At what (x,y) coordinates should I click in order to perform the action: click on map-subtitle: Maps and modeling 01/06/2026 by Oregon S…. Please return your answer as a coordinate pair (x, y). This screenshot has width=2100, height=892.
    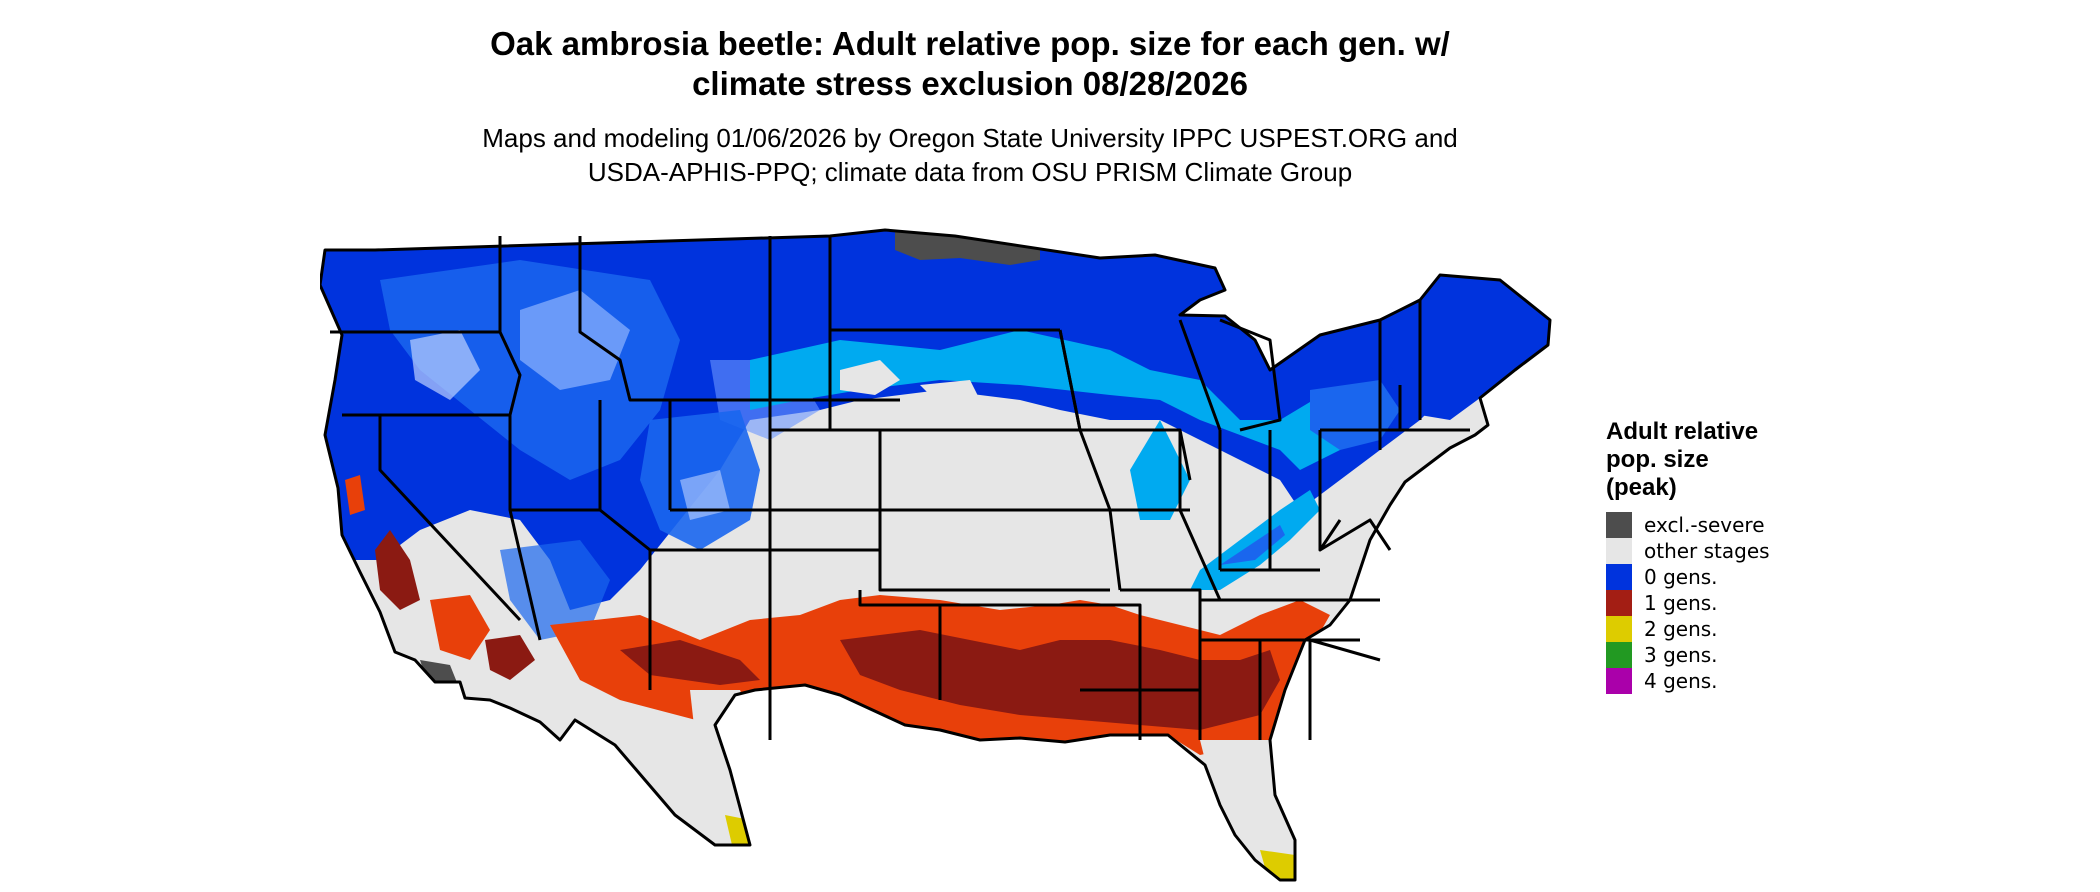
    Looking at the image, I should click on (970, 155).